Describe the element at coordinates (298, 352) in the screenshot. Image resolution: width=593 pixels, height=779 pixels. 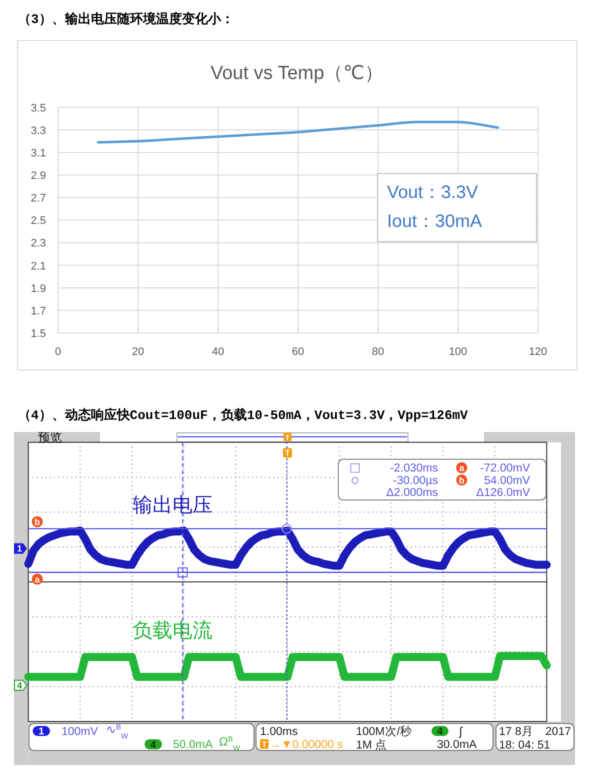
I see `x-tick-label: 60` at that location.